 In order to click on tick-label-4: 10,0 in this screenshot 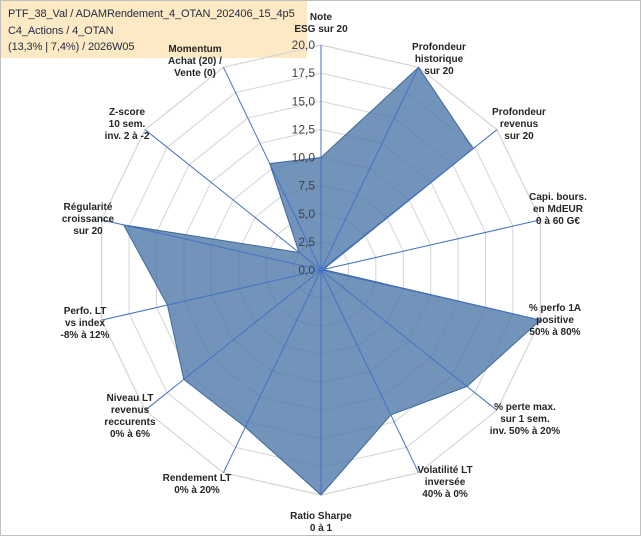, I will do `click(304, 158)`.